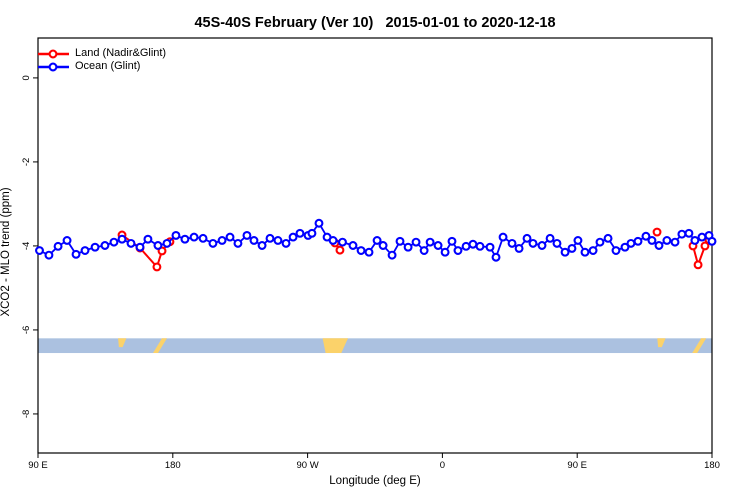  Describe the element at coordinates (308, 465) in the screenshot. I see `x-tick-label: 90 W` at that location.